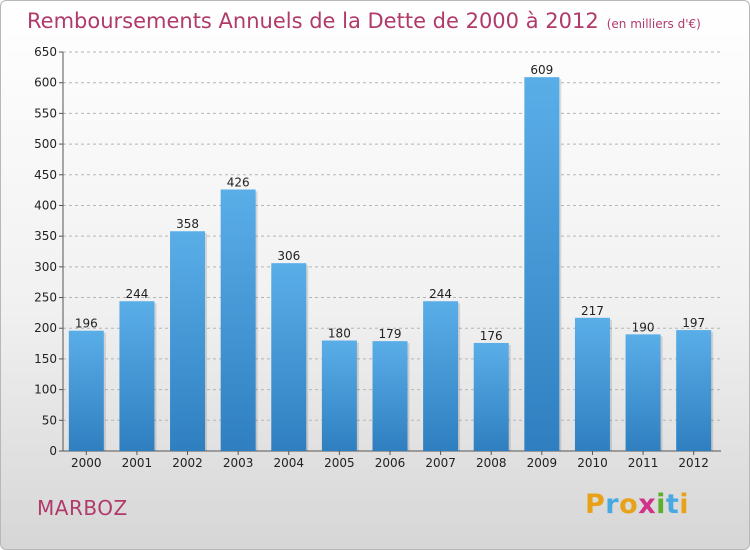 Image resolution: width=750 pixels, height=550 pixels. What do you see at coordinates (542, 463) in the screenshot?
I see `x-tick-label: 2009` at bounding box center [542, 463].